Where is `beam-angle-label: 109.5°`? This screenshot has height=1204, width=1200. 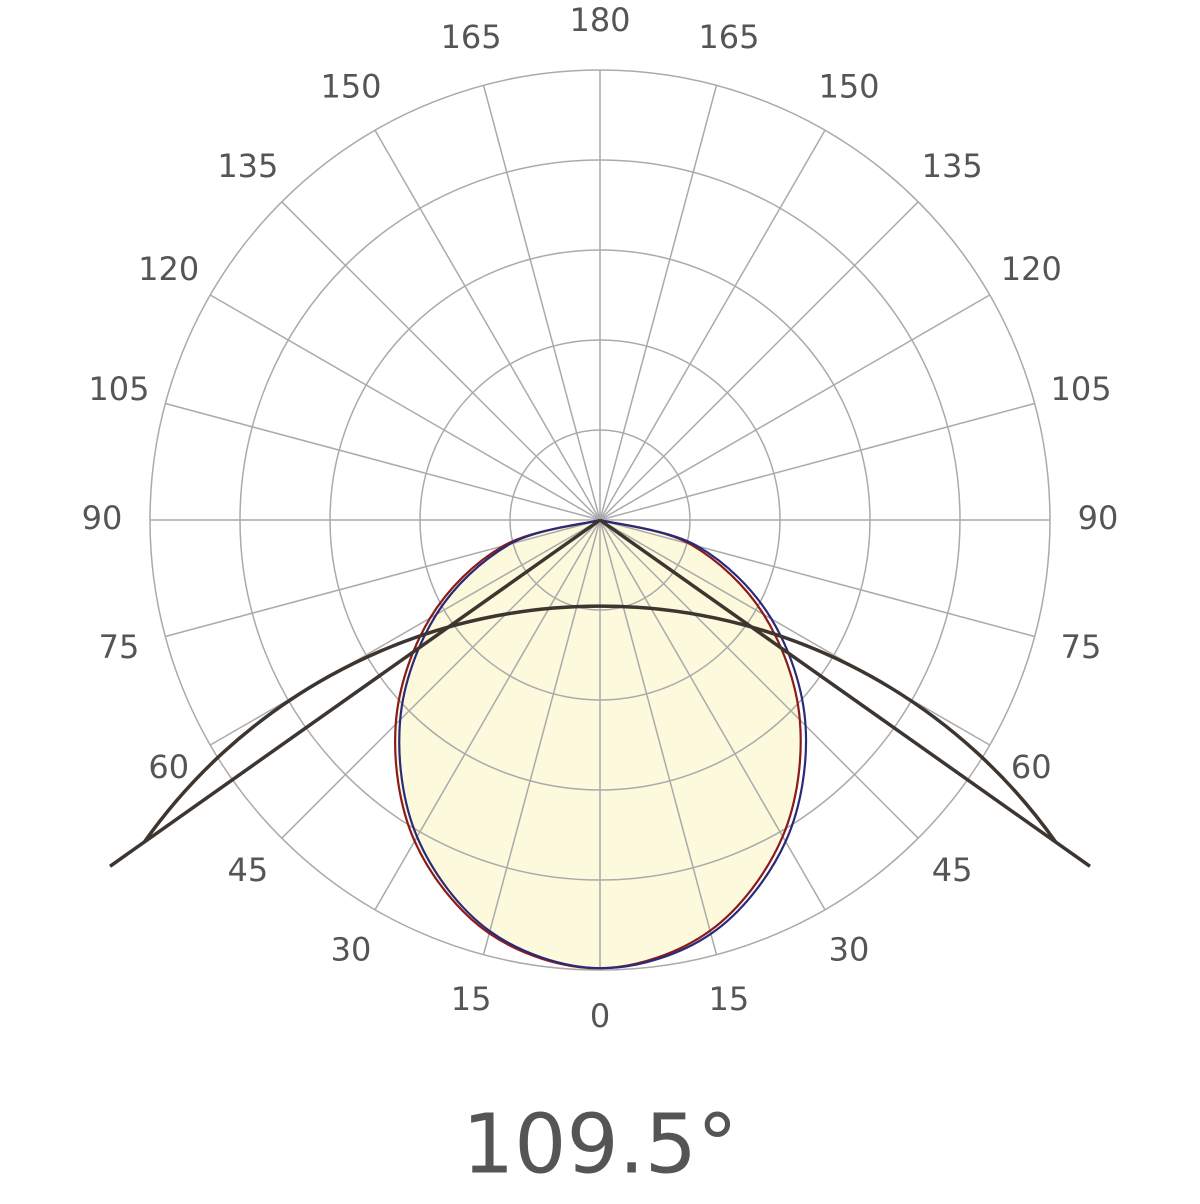
beam-angle-label: 109.5° is located at coordinates (600, 1144).